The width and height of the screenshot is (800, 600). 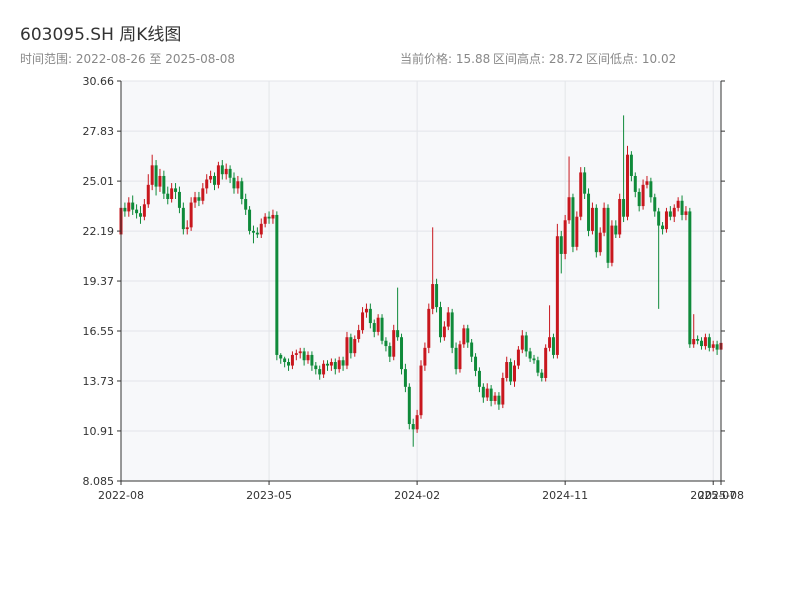 I want to click on y-tick-label: 13.73, so click(x=99, y=381).